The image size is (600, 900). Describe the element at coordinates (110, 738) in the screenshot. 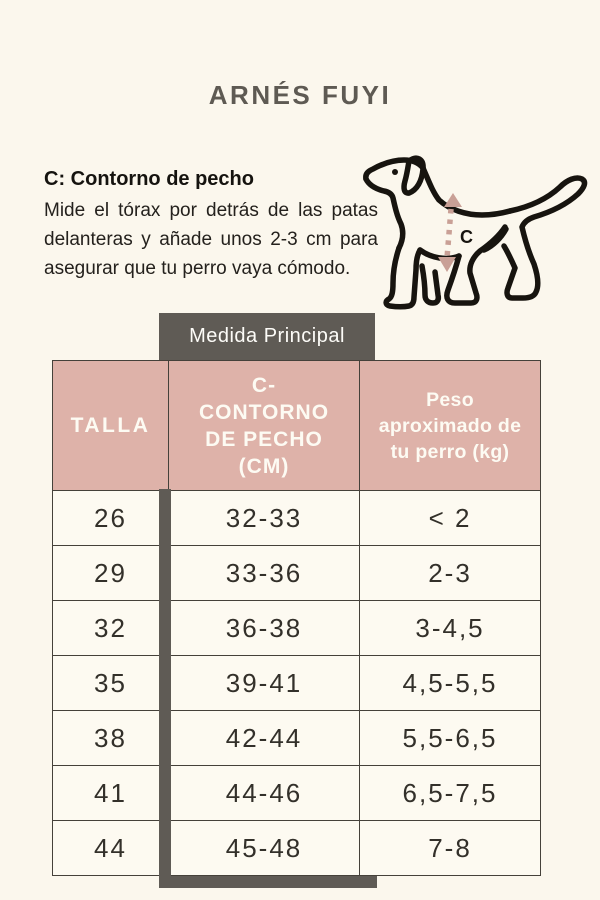

I see `cell-talla: 38` at that location.